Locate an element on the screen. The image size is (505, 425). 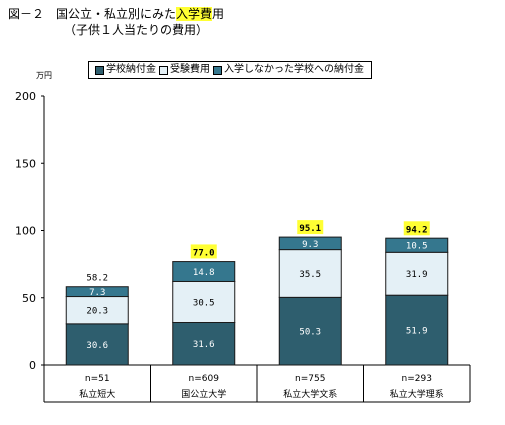
data-label: 35.5 is located at coordinates (310, 275).